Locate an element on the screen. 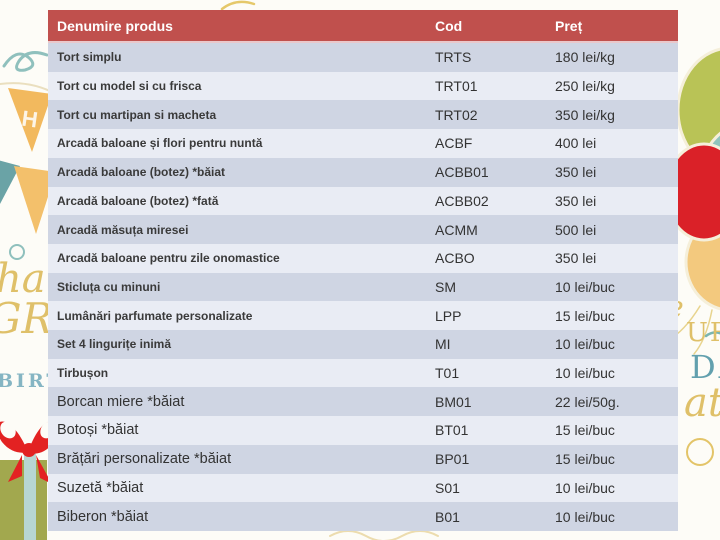 This screenshot has height=540, width=720. table-row: Botoși *băiat BT01 15 lei/buc is located at coordinates (363, 430).